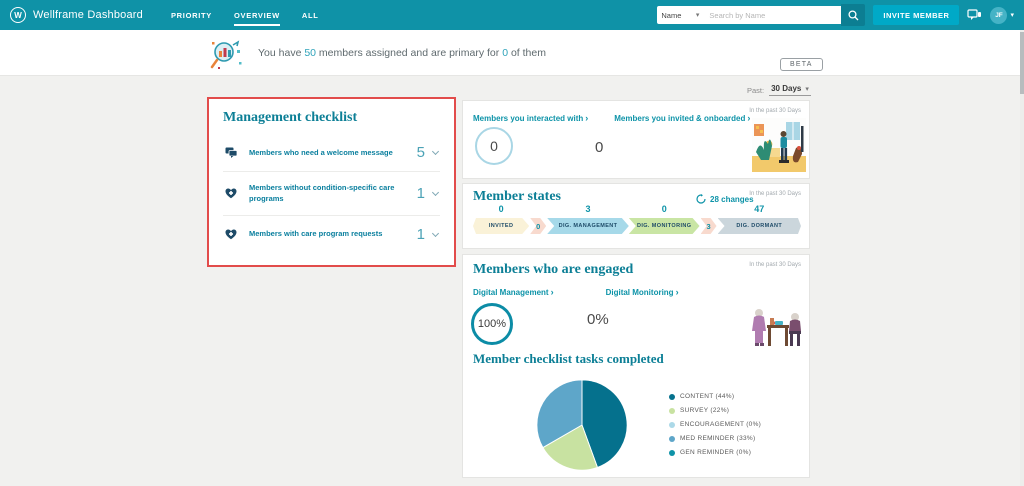 Image resolution: width=1024 pixels, height=486 pixels. Describe the element at coordinates (527, 53) in the screenshot. I see `message-text: of them` at that location.